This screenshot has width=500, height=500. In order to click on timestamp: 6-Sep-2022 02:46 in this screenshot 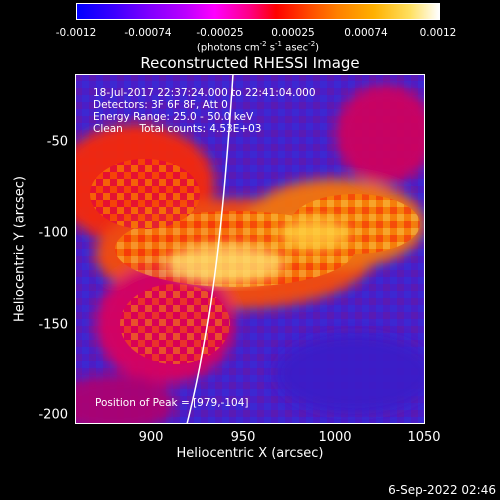, I will do `click(442, 490)`.